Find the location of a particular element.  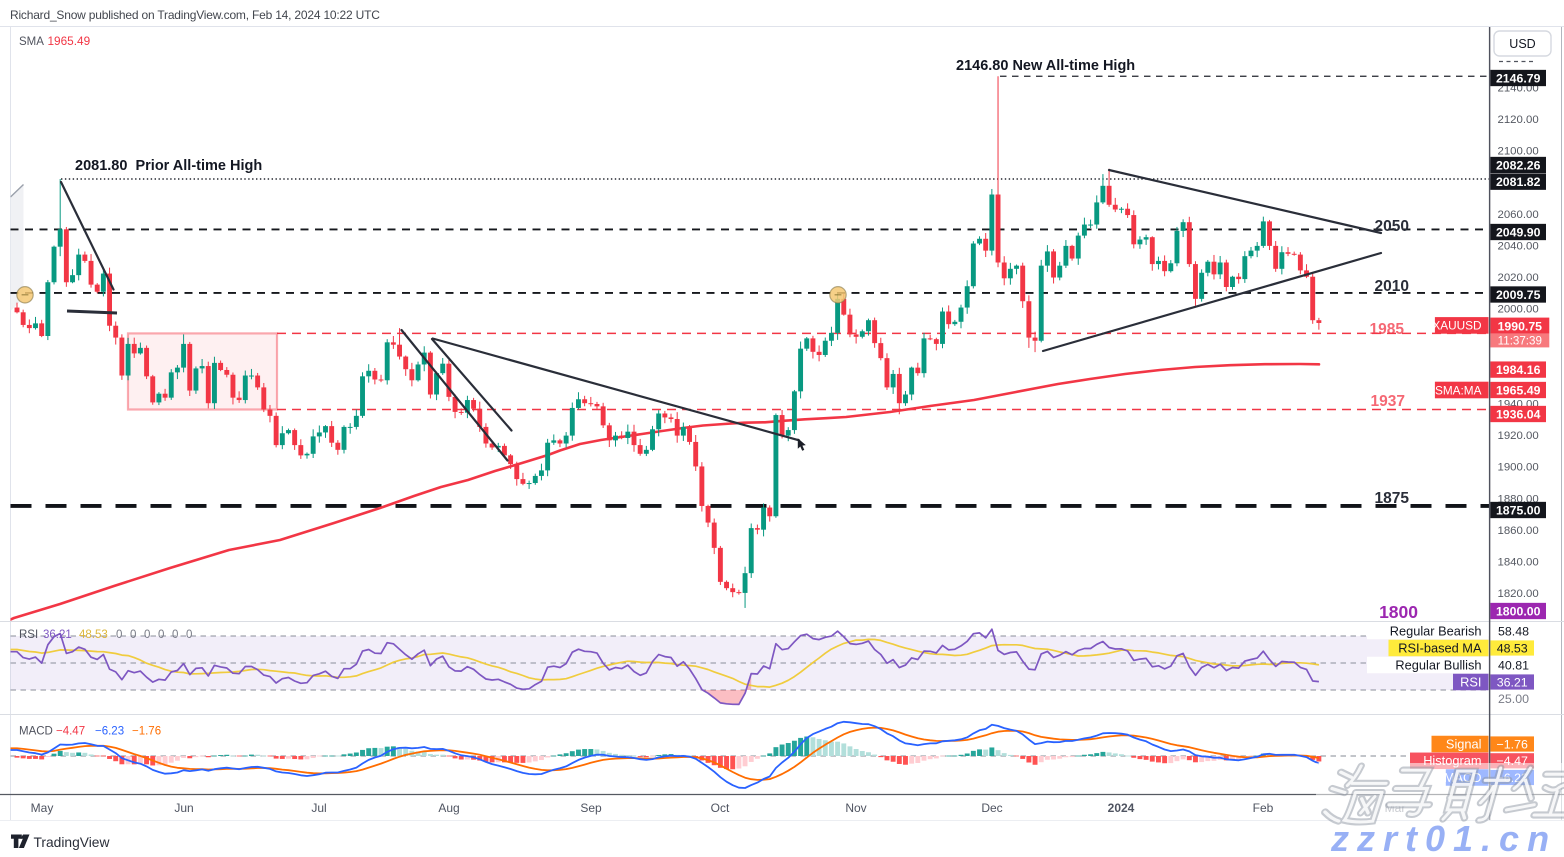

svg-text: 2024 is located at coordinates (1121, 808).